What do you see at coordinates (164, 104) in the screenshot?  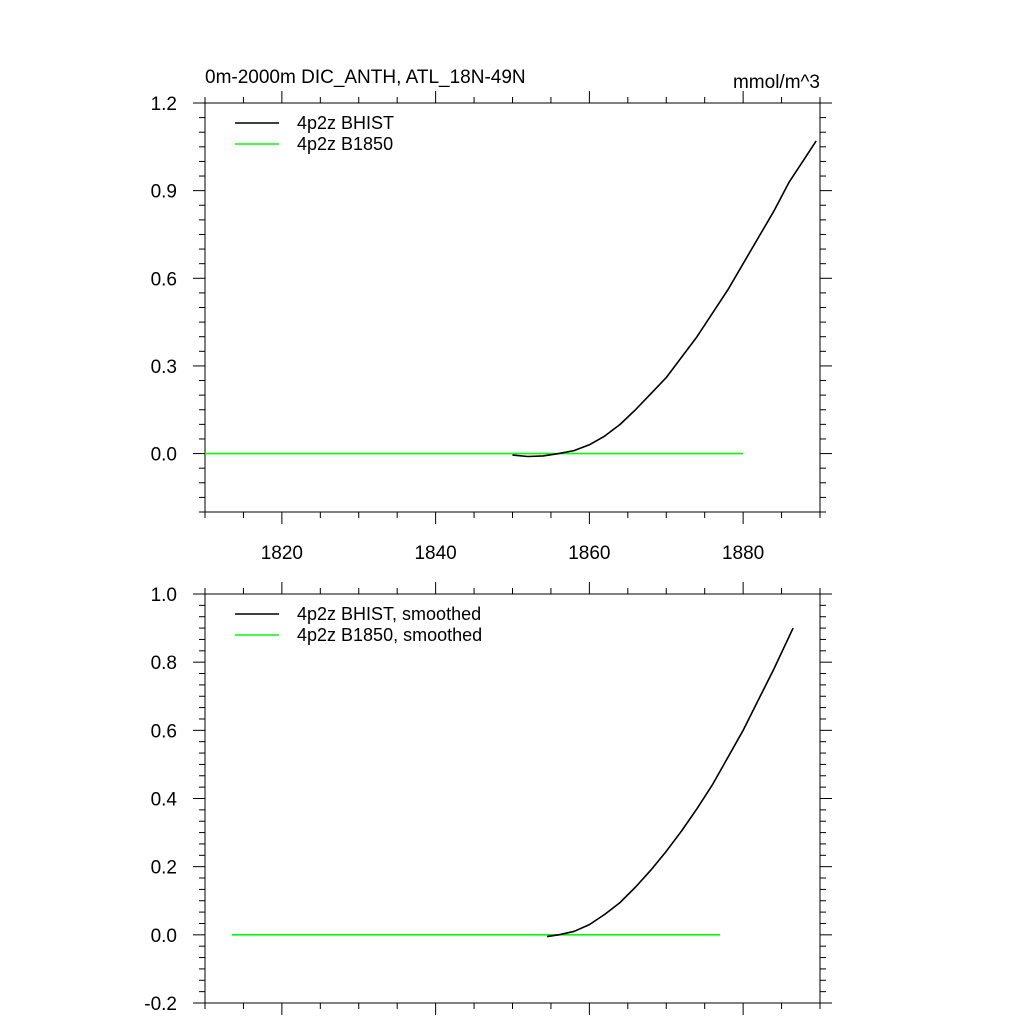 I see `y-tick-label: 1.2` at bounding box center [164, 104].